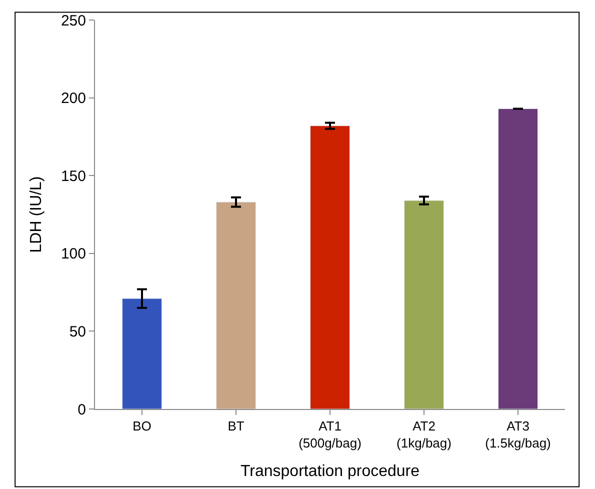  I want to click on y-tick-label: 250, so click(73, 21).